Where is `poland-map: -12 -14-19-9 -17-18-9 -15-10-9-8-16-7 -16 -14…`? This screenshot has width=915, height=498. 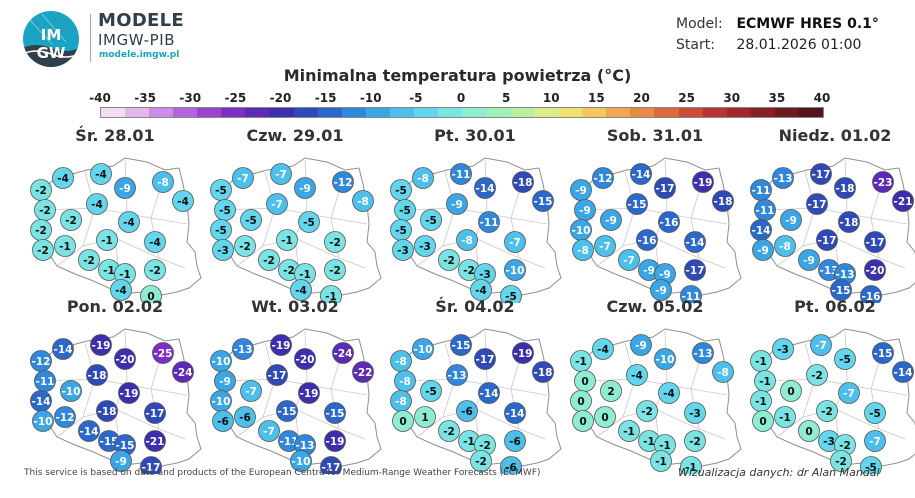
poland-map: -12 -14-19-9 -17-18-9 -15-10-9-8-16-7 -16 -14… is located at coordinates (656, 230).